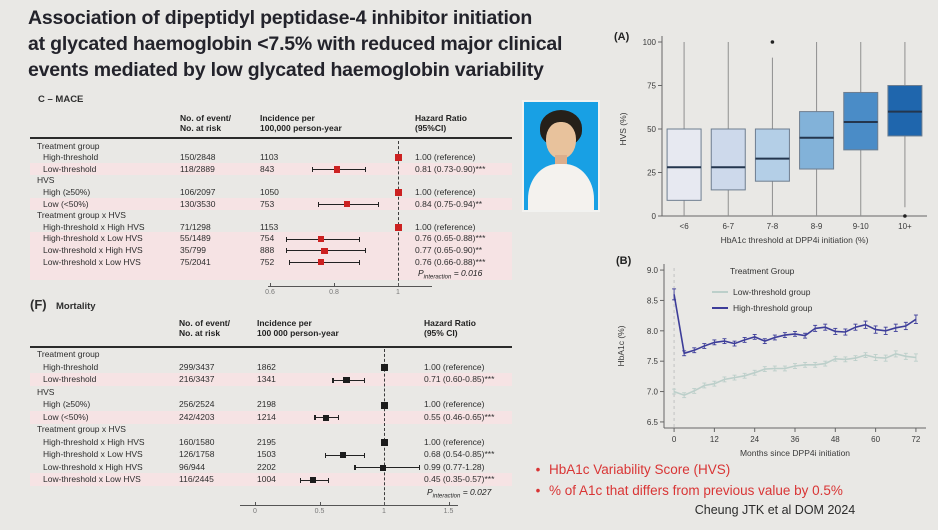 The image size is (938, 530). Describe the element at coordinates (650, 42) in the screenshot. I see `y-tick-label: 100` at that location.